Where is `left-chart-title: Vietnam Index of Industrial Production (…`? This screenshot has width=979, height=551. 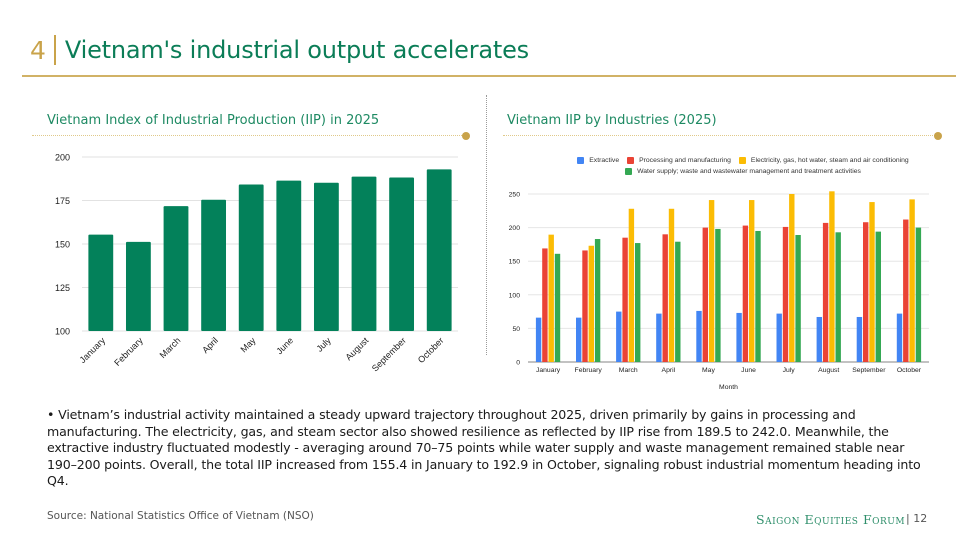
left-chart-title: Vietnam Index of Industrial Production (… is located at coordinates (213, 120).